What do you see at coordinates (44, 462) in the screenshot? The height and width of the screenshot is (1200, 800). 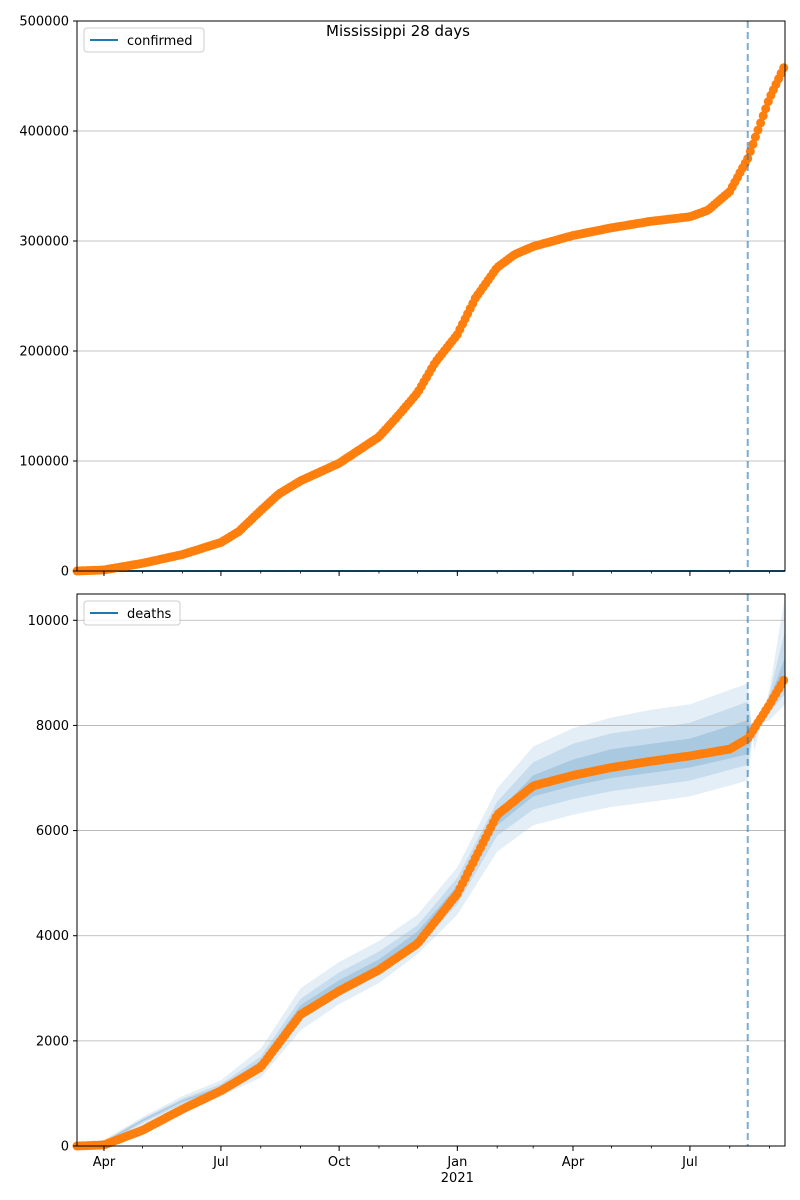 I see `y-tick-label: 100000` at bounding box center [44, 462].